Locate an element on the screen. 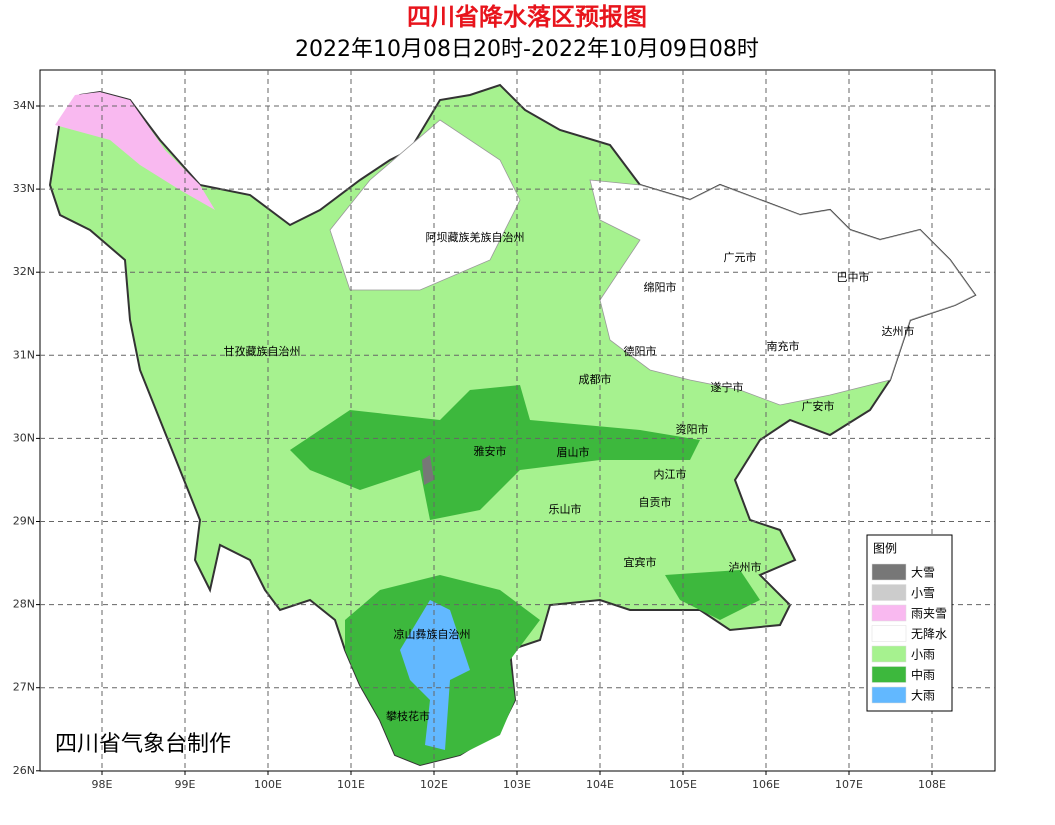  y-tick-label: 33N is located at coordinates (24, 188).